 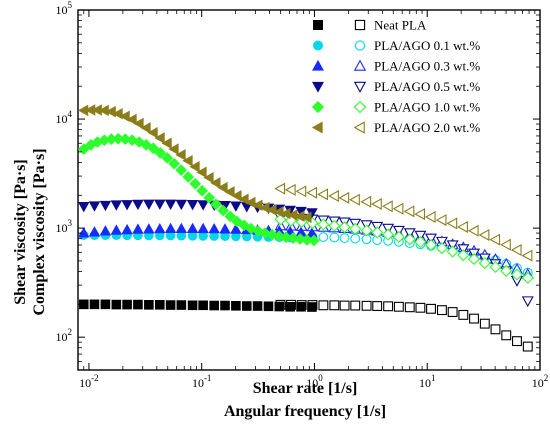 What do you see at coordinates (64, 335) in the screenshot?
I see `y-tick-label: 102` at bounding box center [64, 335].